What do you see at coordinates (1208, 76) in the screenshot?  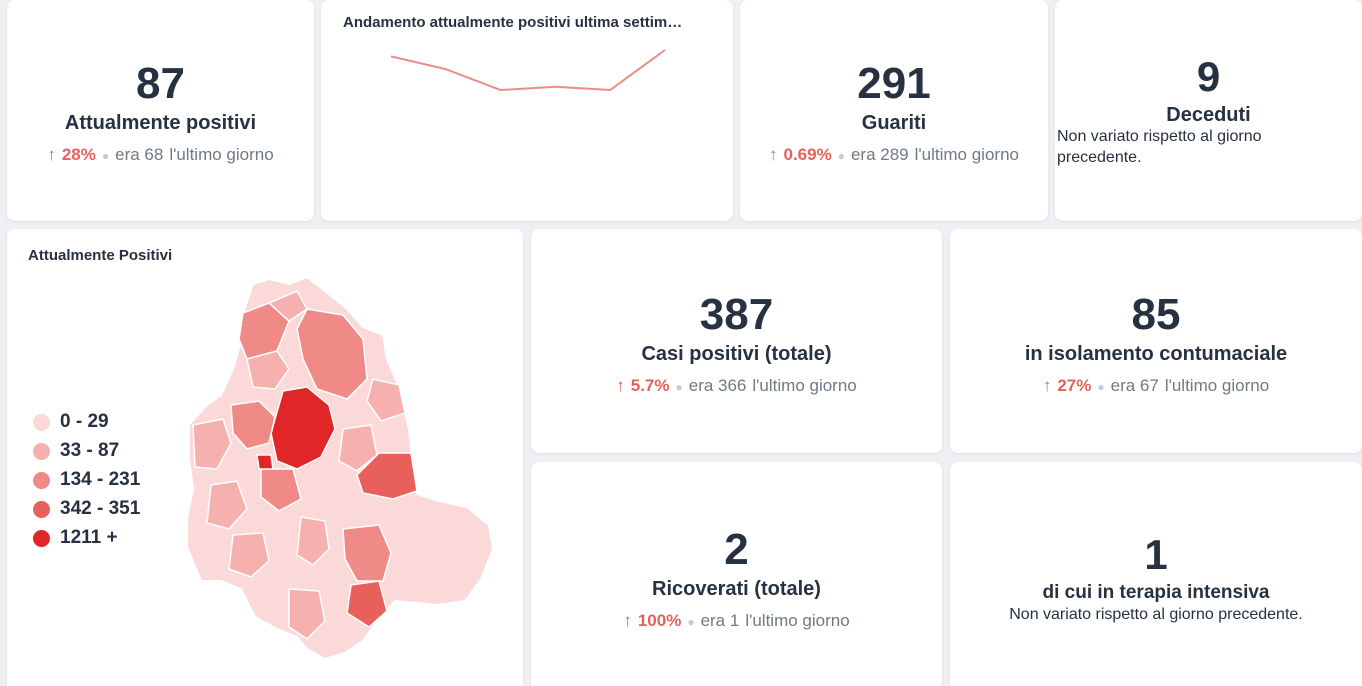 I see `deceduti-value: 9` at bounding box center [1208, 76].